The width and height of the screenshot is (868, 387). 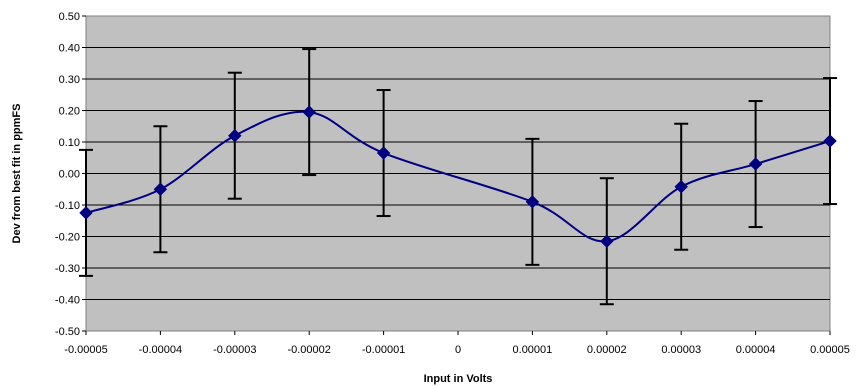 I want to click on x-tick-label: -0.00001, so click(x=383, y=350).